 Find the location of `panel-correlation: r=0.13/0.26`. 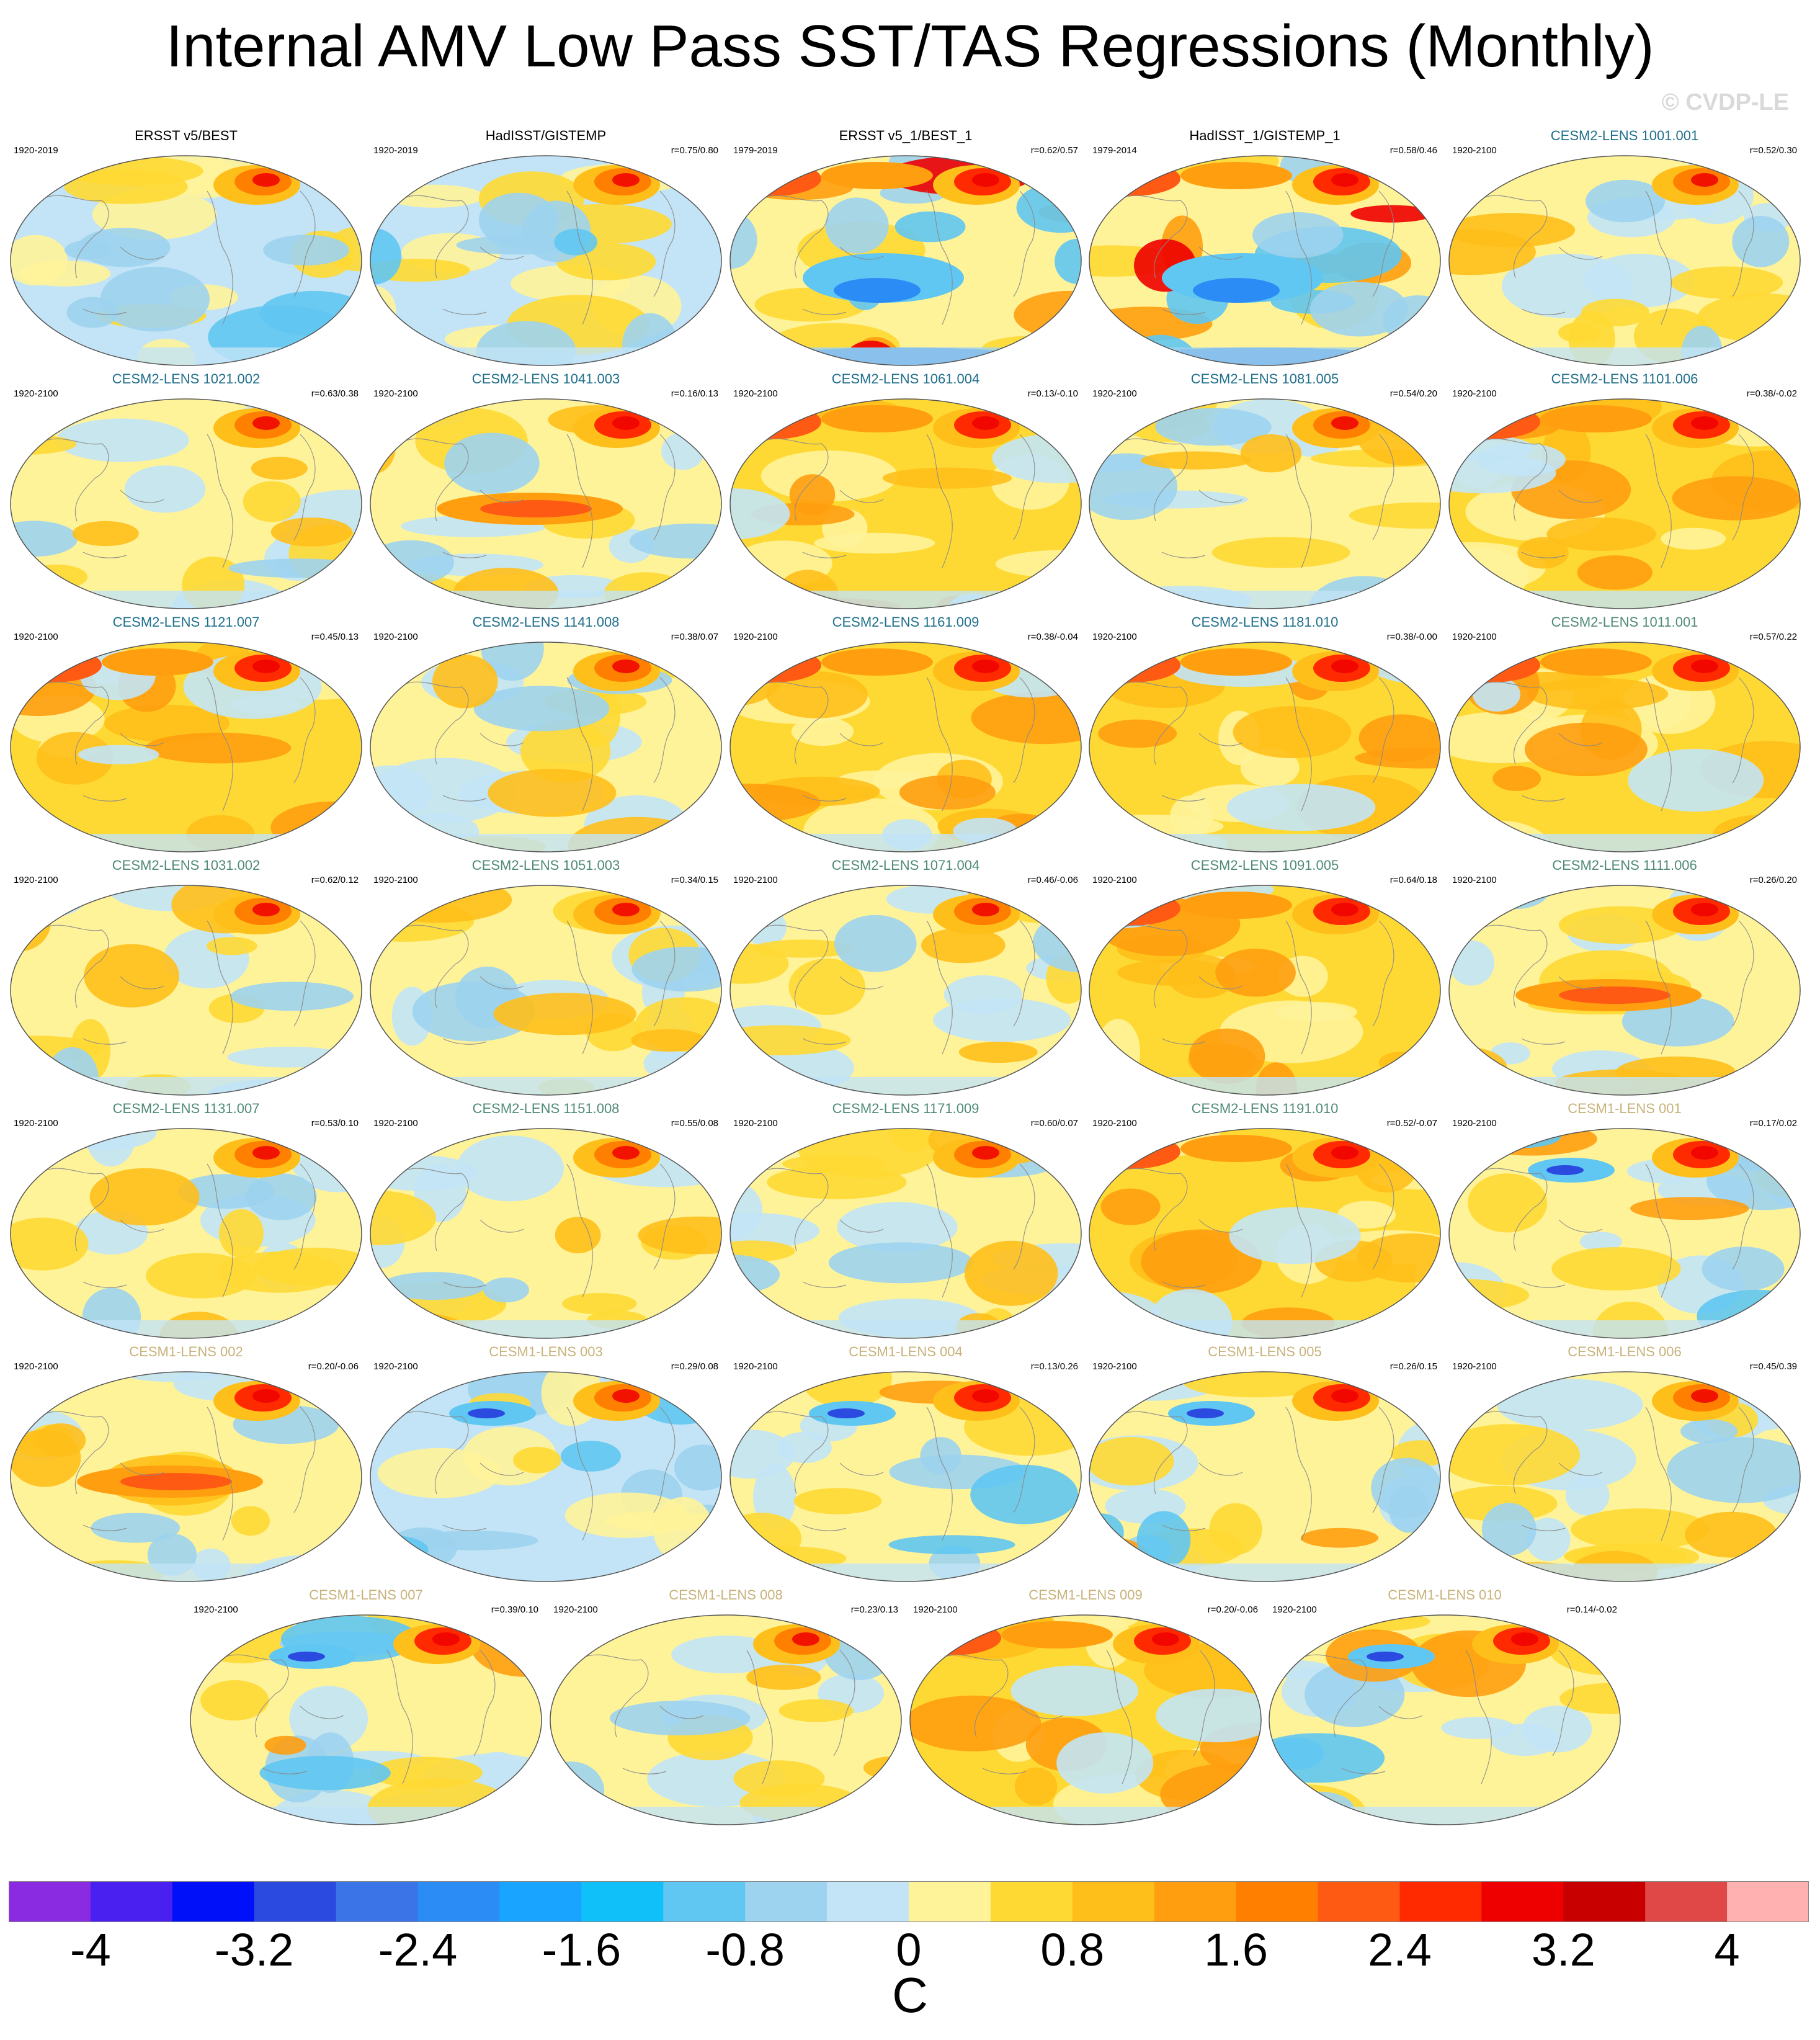

panel-correlation: r=0.13/0.26 is located at coordinates (1054, 1366).